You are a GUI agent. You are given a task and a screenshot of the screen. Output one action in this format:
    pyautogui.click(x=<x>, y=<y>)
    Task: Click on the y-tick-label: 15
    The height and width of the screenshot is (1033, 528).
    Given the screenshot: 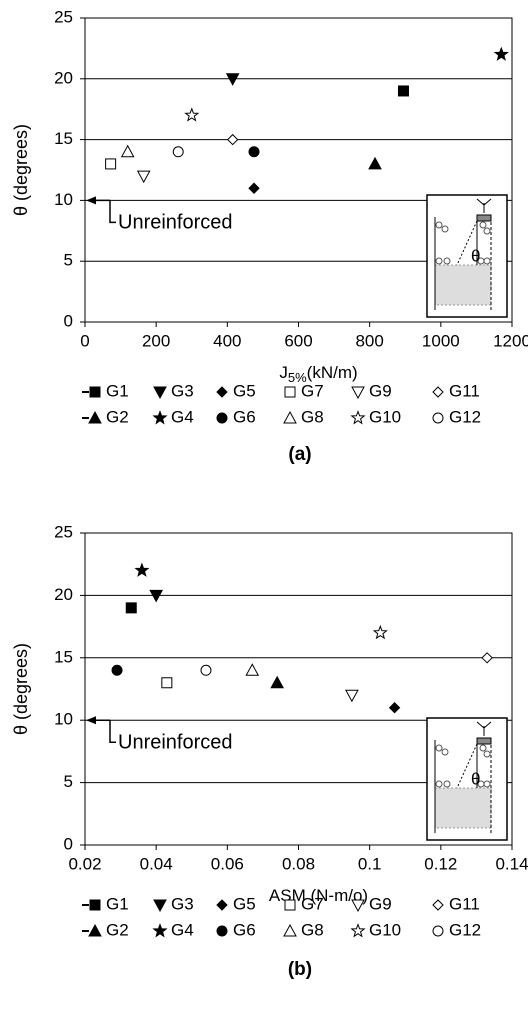 What is the action you would take?
    pyautogui.click(x=63, y=656)
    